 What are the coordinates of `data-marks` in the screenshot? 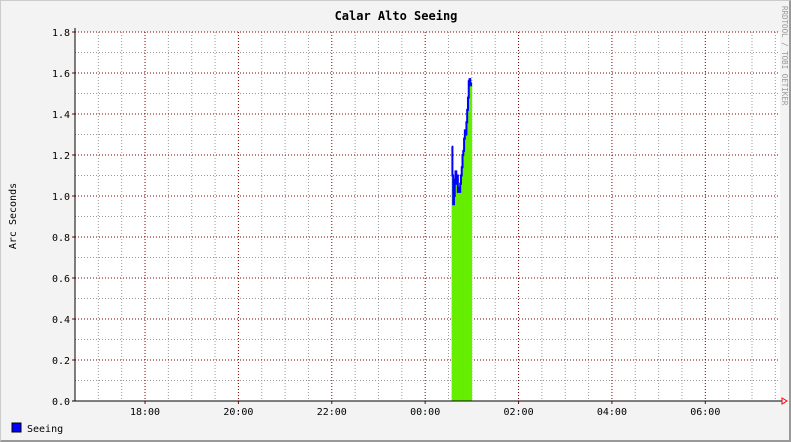 It's located at (462, 240).